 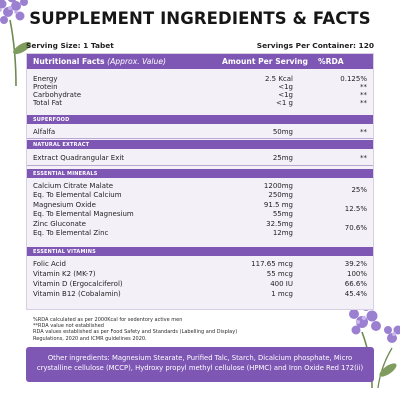 I want to click on header-amount: Amount Per Serving, so click(x=265, y=61).